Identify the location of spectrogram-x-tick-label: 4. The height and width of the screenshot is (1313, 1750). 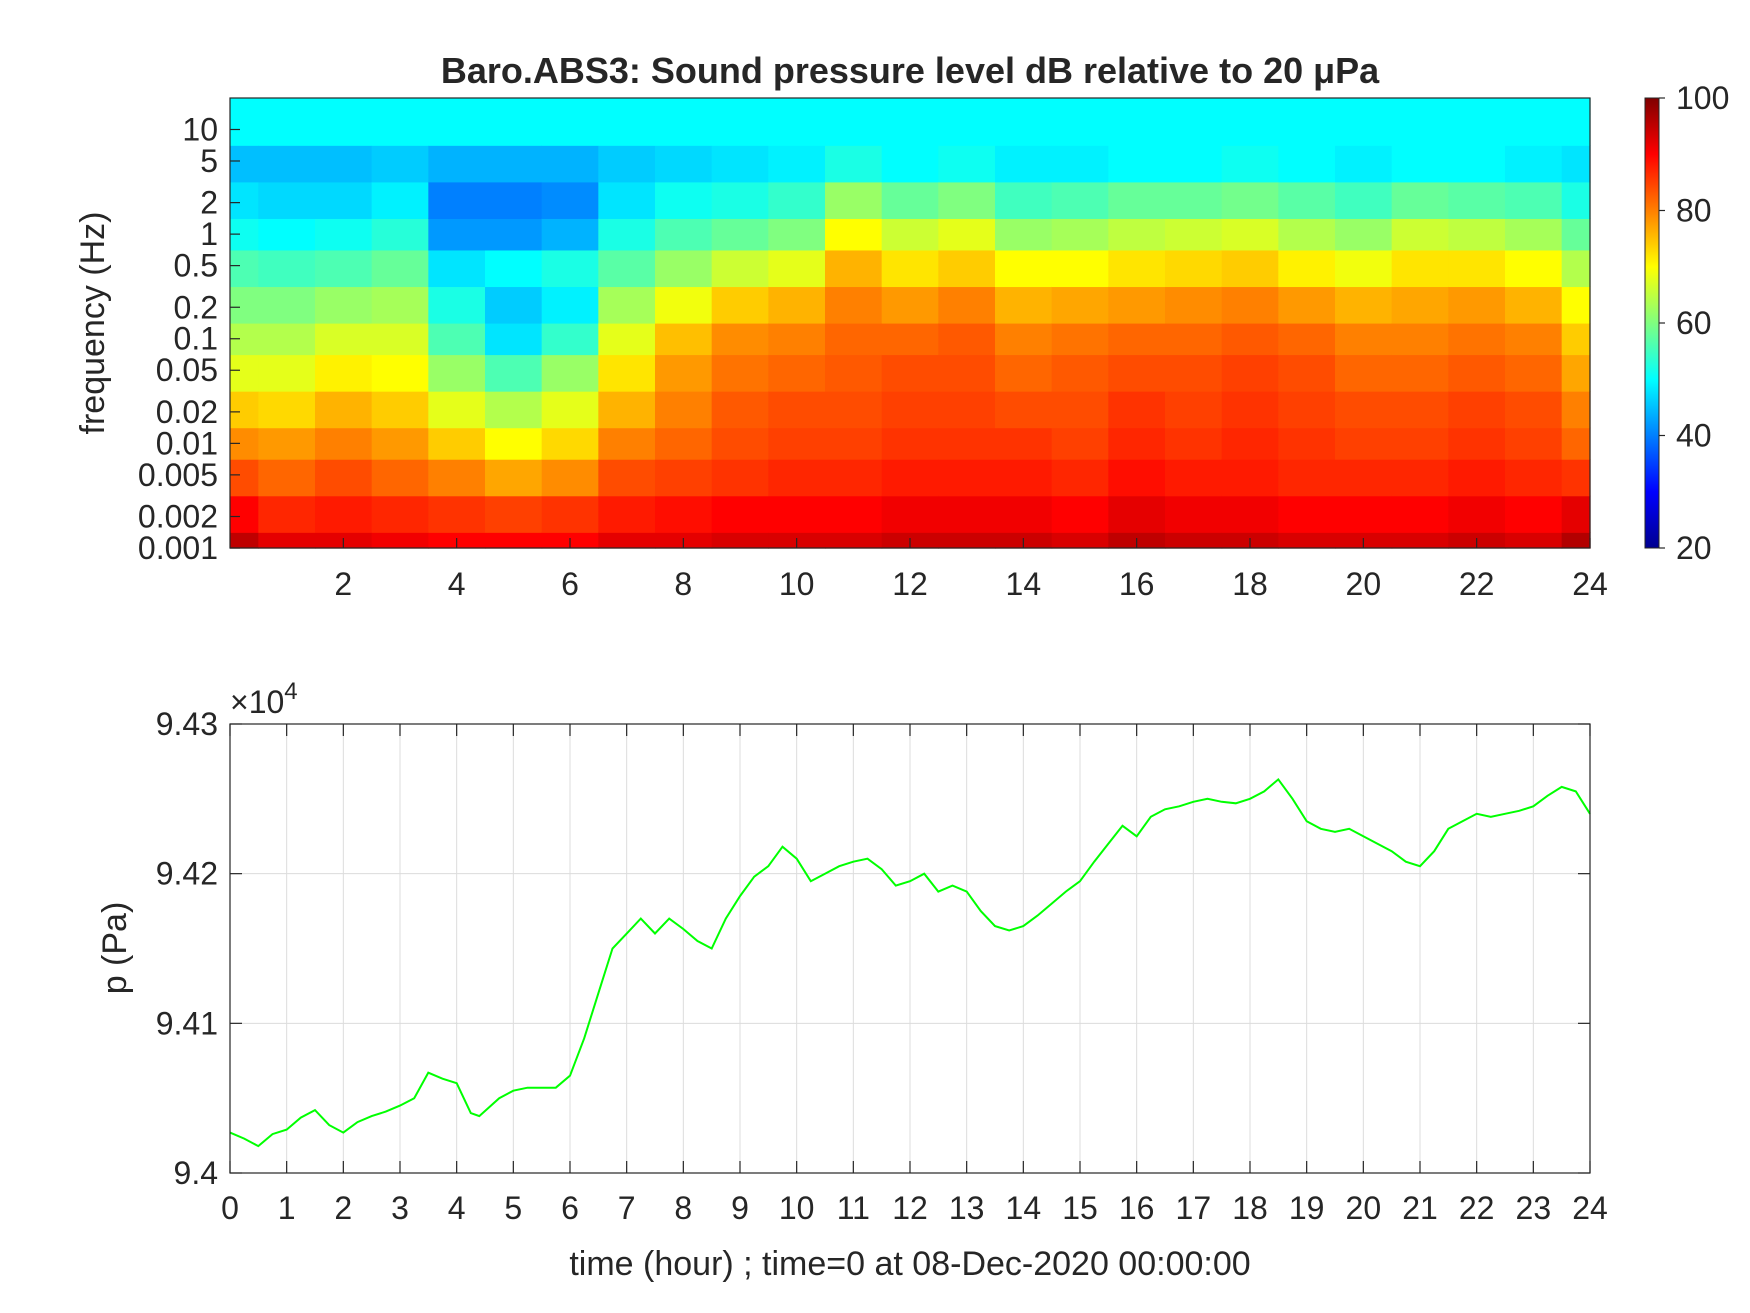
(457, 584).